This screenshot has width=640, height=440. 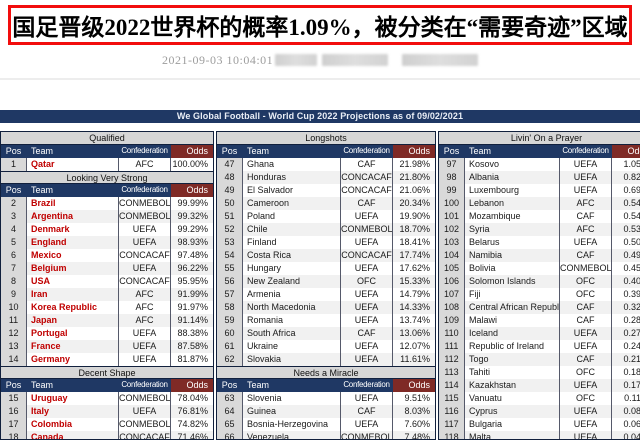 I want to click on table-row: 50 Cameroon CAF 20.34%, so click(x=326, y=203).